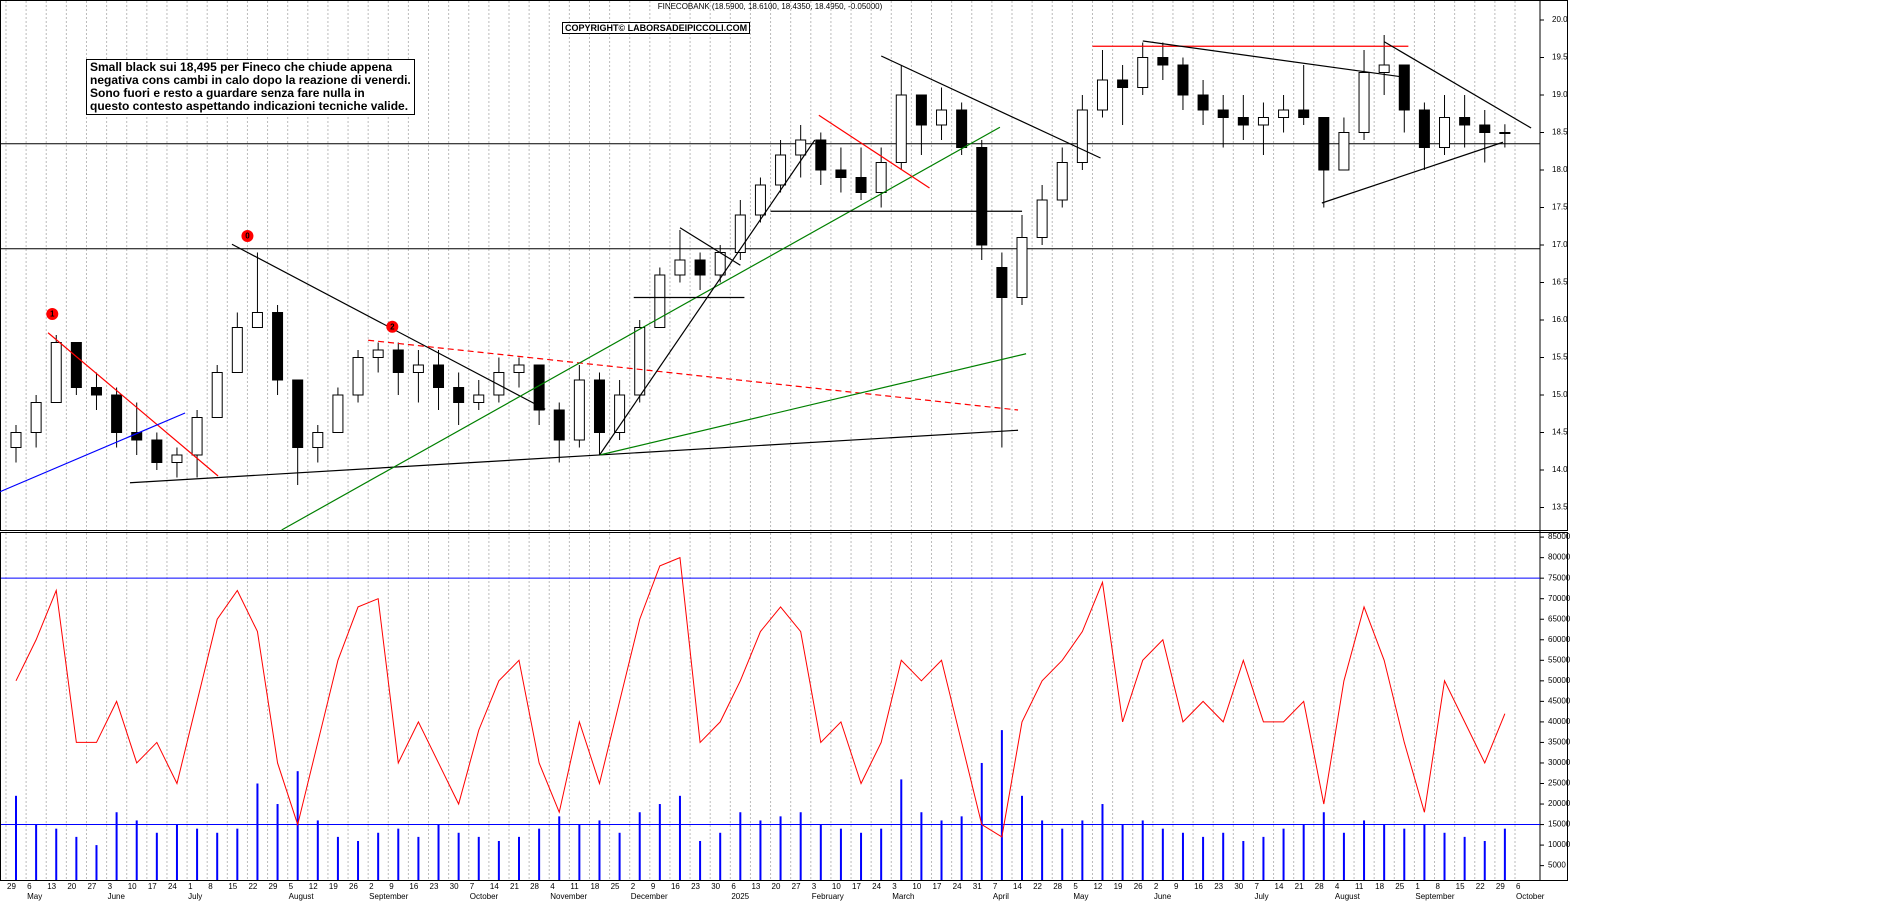 This screenshot has width=1890, height=902. I want to click on x-tick-label: 7, so click(1256, 886).